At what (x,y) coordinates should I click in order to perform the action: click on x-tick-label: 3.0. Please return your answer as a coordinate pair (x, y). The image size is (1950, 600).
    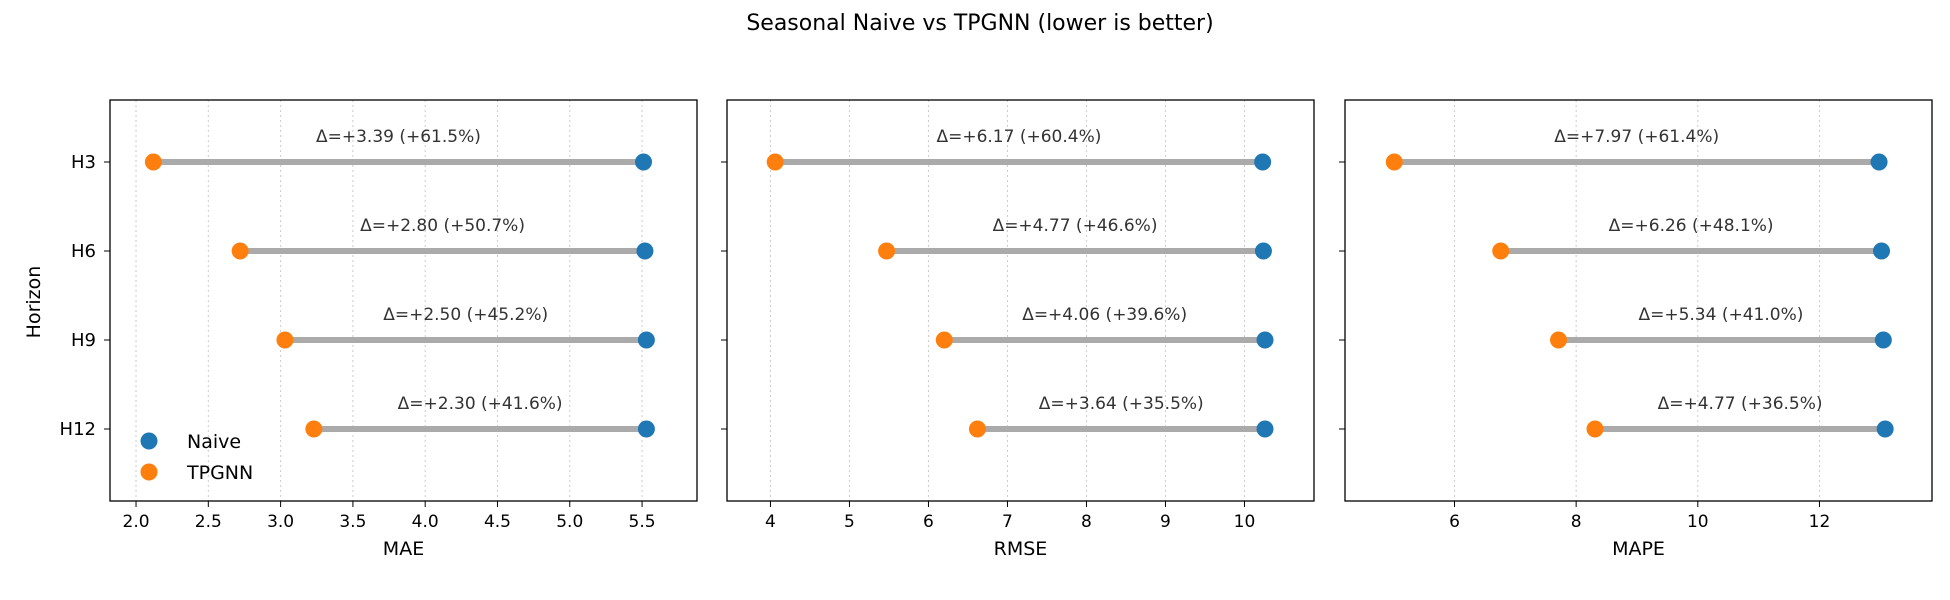
    Looking at the image, I should click on (280, 522).